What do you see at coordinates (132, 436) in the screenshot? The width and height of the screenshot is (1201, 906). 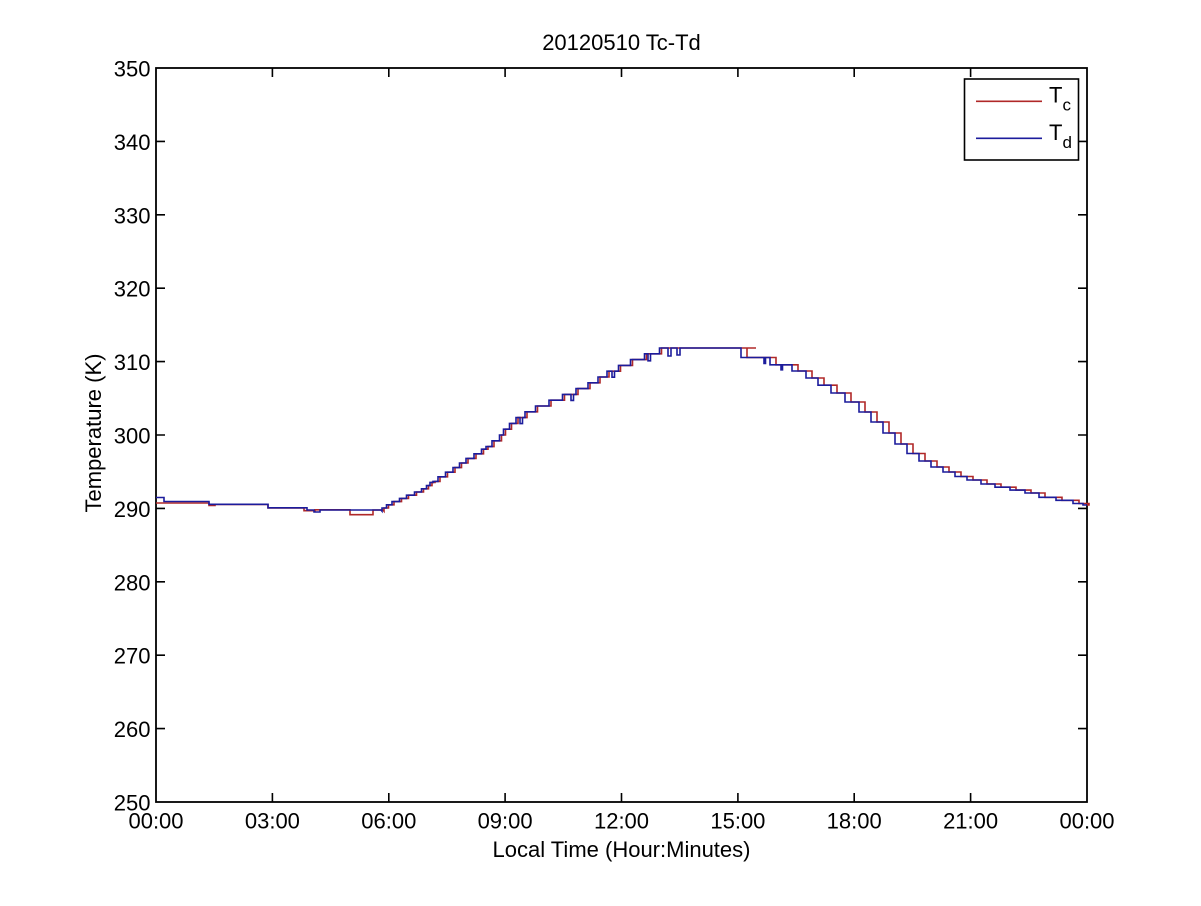 I see `svg-text: 300` at bounding box center [132, 436].